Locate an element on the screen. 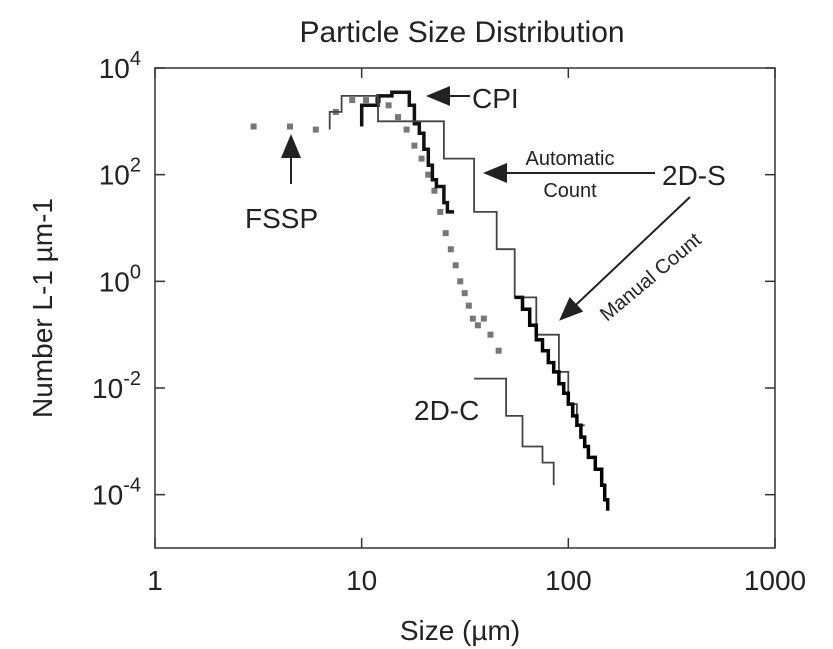  y-tick-label: 10⁰ is located at coordinates (120, 279).